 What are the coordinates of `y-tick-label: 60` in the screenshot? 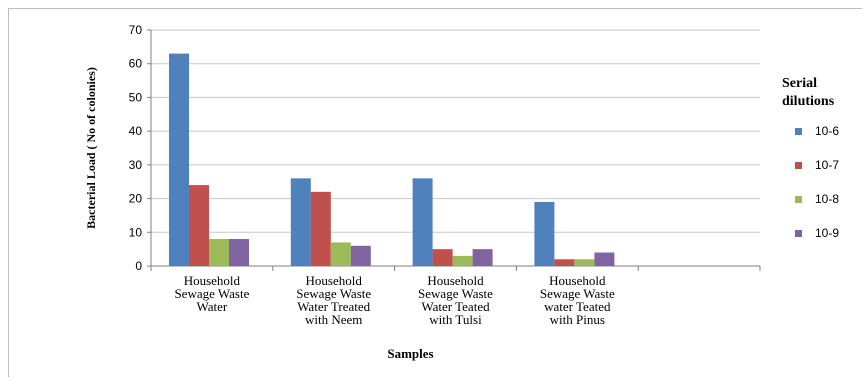 It's located at (136, 64).